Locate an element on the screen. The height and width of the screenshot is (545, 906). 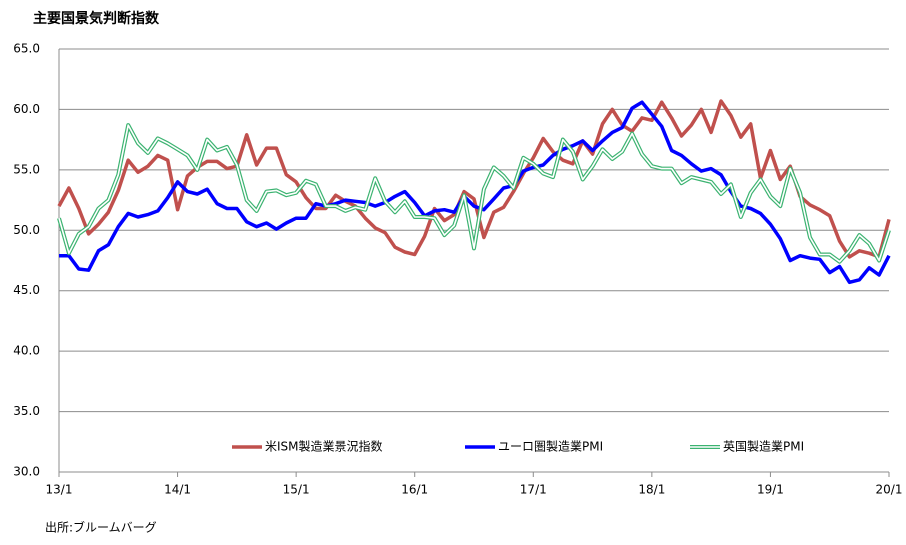
legend-label: 米ISM製造業景況指数 is located at coordinates (324, 446).